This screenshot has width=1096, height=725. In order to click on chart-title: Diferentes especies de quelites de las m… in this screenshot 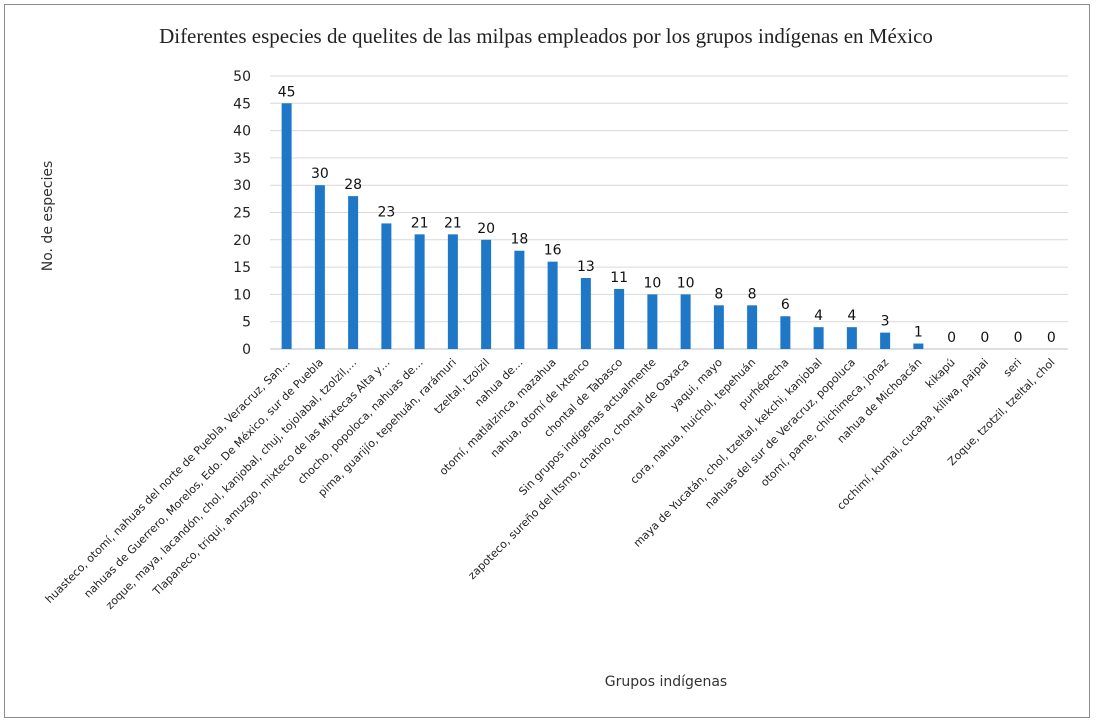, I will do `click(546, 36)`.